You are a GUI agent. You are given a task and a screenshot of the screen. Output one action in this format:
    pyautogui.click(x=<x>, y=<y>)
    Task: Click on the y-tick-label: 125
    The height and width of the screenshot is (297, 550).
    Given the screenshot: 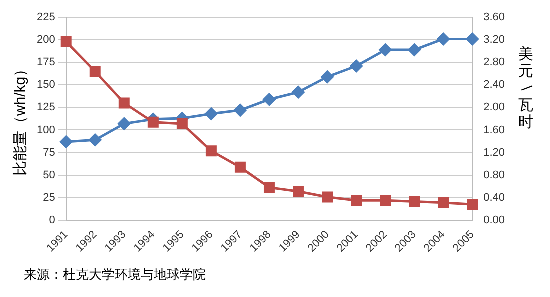 What is the action you would take?
    pyautogui.click(x=46, y=108)
    